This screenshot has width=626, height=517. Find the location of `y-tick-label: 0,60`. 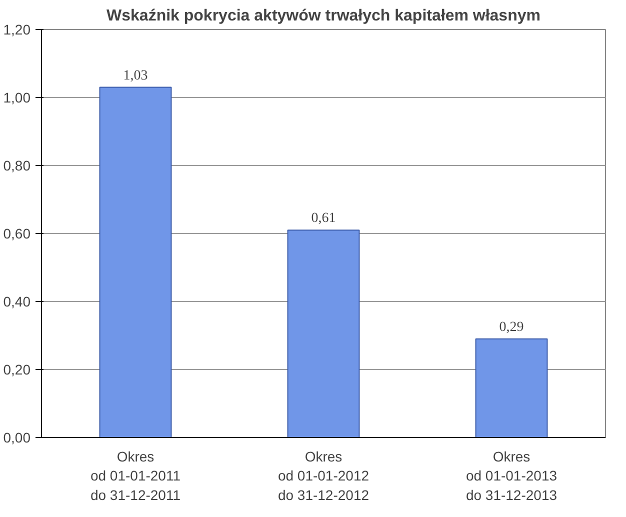

y-tick-label: 0,60 is located at coordinates (17, 234).